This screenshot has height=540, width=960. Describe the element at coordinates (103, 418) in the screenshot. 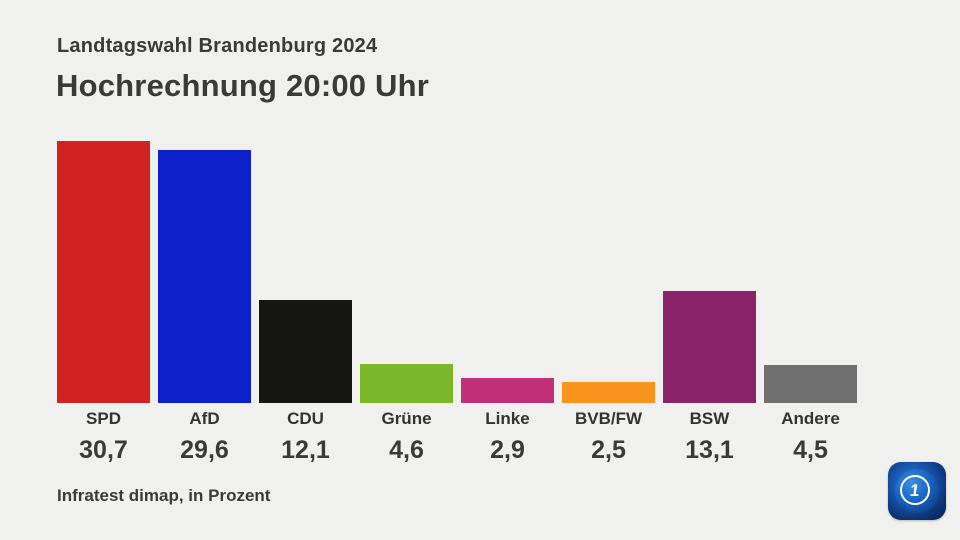

I see `party-label: SPD` at that location.